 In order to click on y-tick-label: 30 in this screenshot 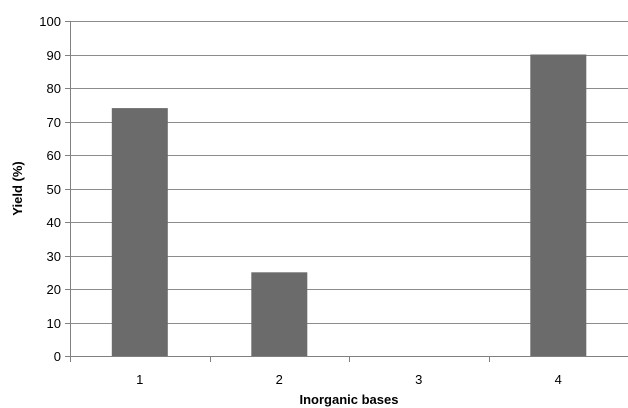, I will do `click(54, 256)`.